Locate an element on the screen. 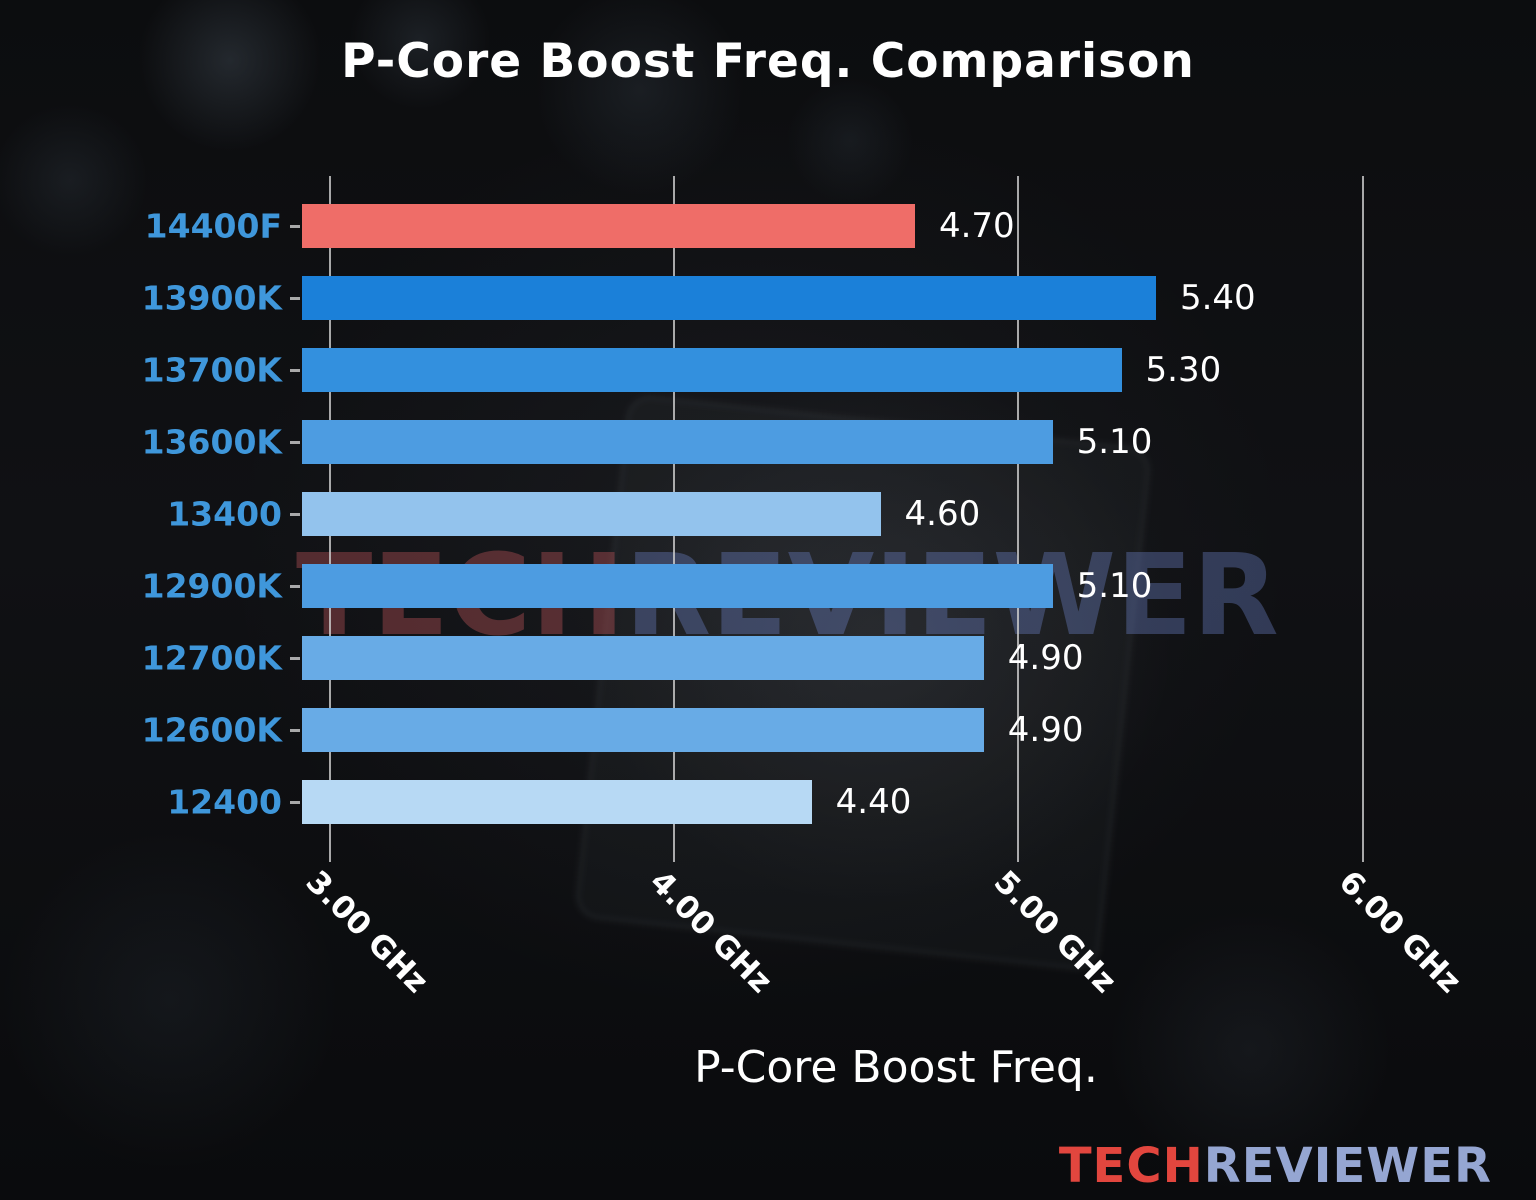 The height and width of the screenshot is (1200, 1536). y-category-label: 13600K is located at coordinates (211, 442).